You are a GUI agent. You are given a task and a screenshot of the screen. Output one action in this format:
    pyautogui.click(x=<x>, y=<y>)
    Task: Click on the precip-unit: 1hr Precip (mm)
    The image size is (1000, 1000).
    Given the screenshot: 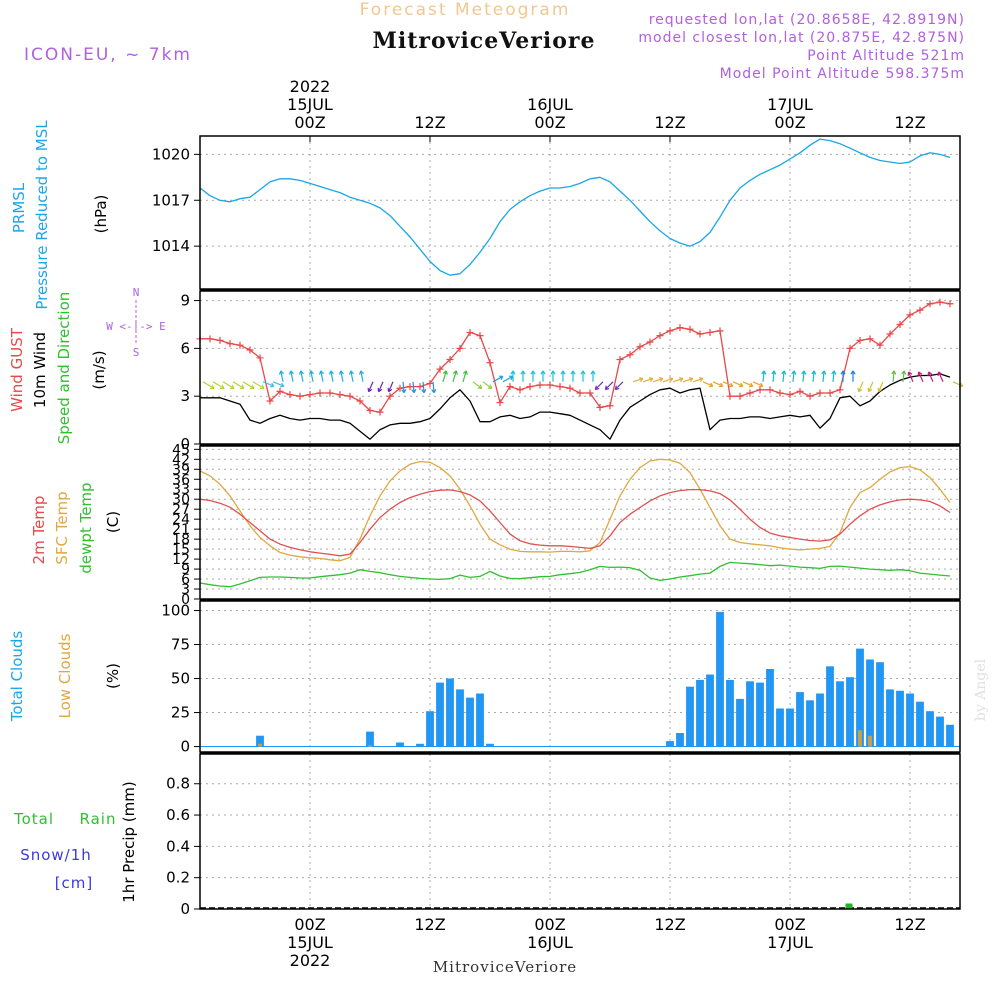 What is the action you would take?
    pyautogui.click(x=129, y=841)
    